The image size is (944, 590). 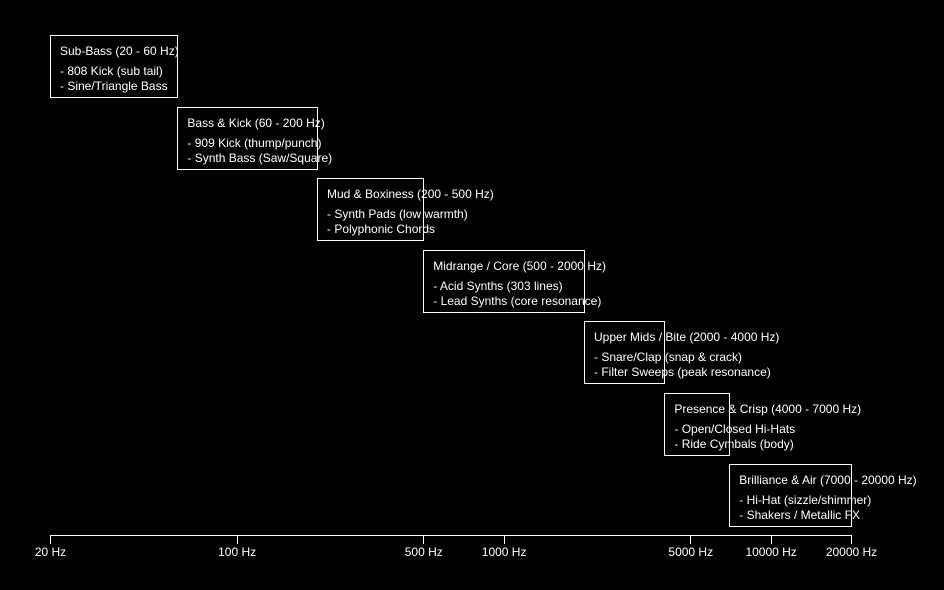 I want to click on axis-tick-label: 100 Hz, so click(x=237, y=552).